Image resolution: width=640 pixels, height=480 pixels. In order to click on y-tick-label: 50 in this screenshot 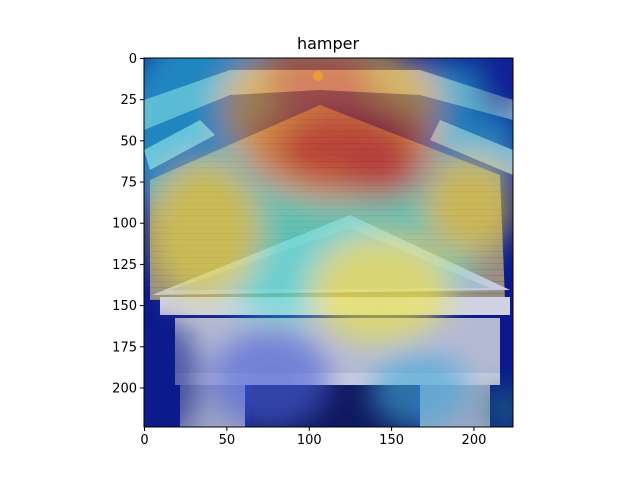, I will do `click(128, 141)`.